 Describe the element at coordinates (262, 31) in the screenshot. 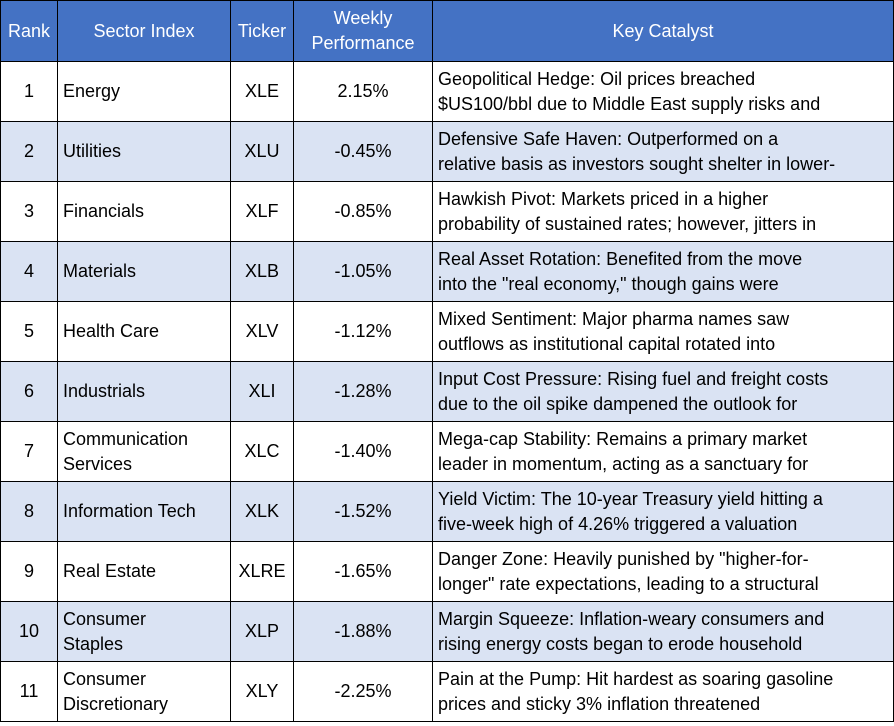

I see `column-header: Ticker` at that location.